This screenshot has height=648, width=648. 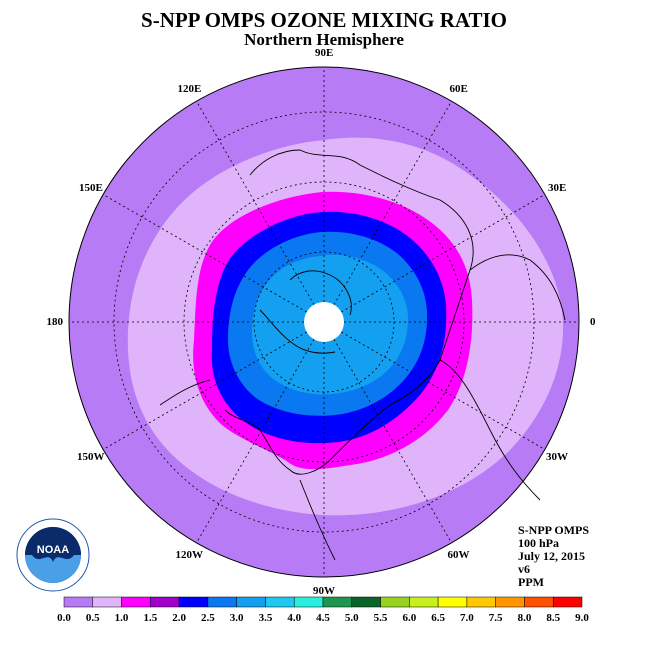 I want to click on lon-label: 60E, so click(x=458, y=89).